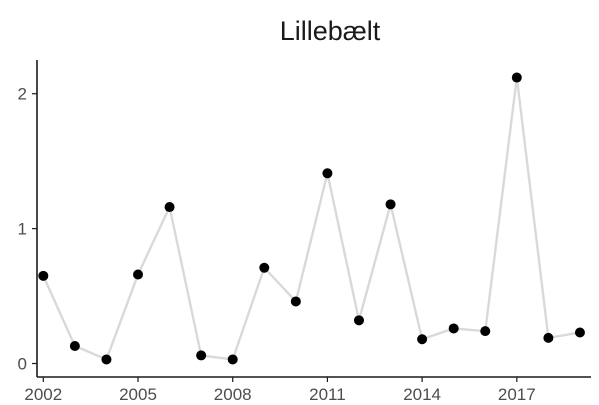 This screenshot has width=599, height=405. Describe the element at coordinates (327, 394) in the screenshot. I see `x-tick-label: 2011` at that location.